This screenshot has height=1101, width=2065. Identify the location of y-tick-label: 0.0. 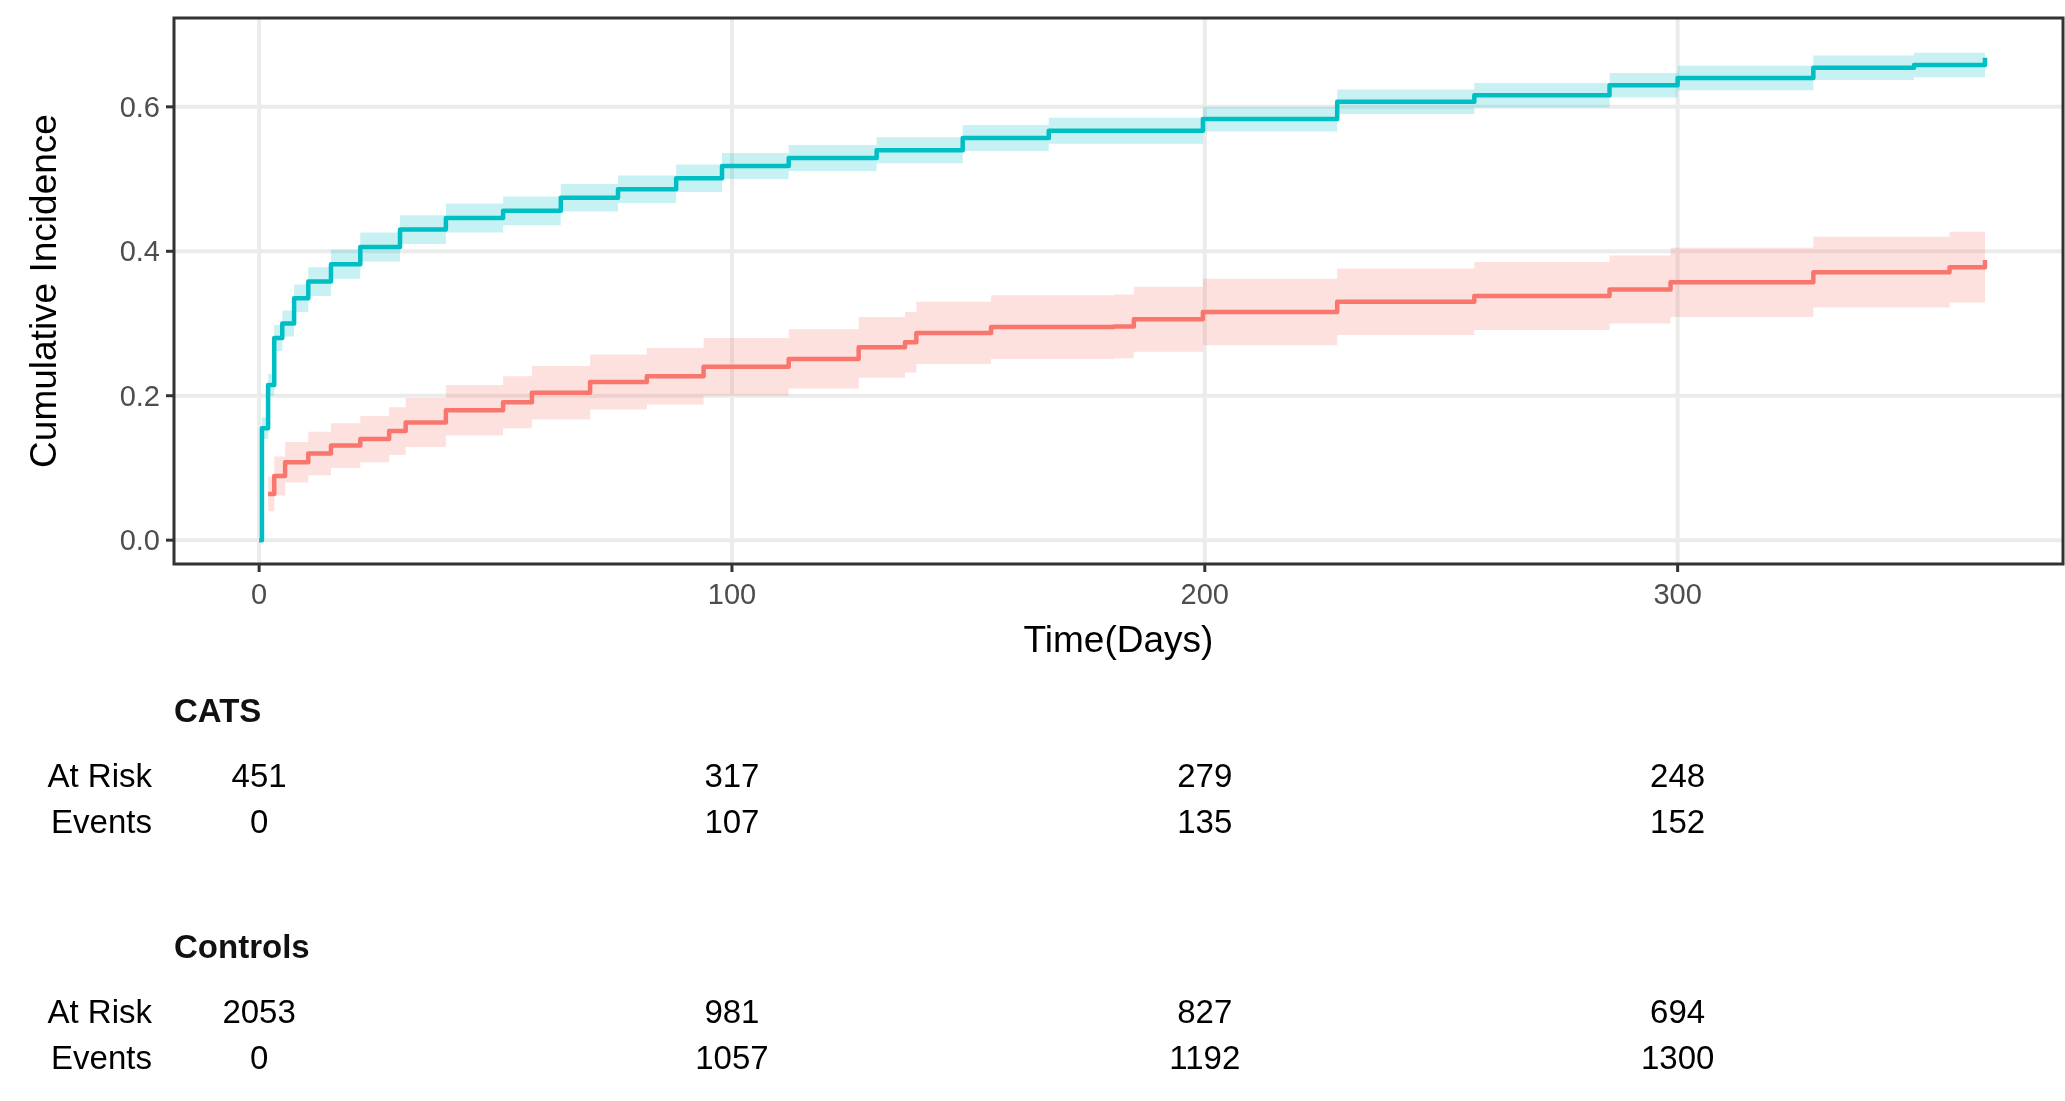
(139, 540).